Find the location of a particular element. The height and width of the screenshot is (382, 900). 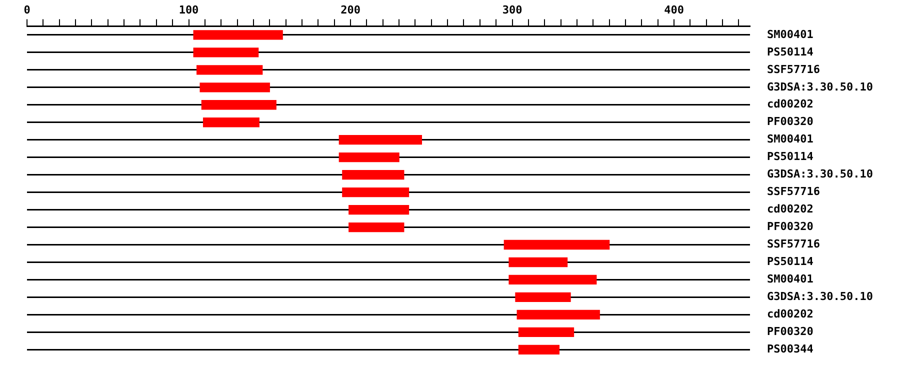

x-tick-label: 200 is located at coordinates (350, 9).